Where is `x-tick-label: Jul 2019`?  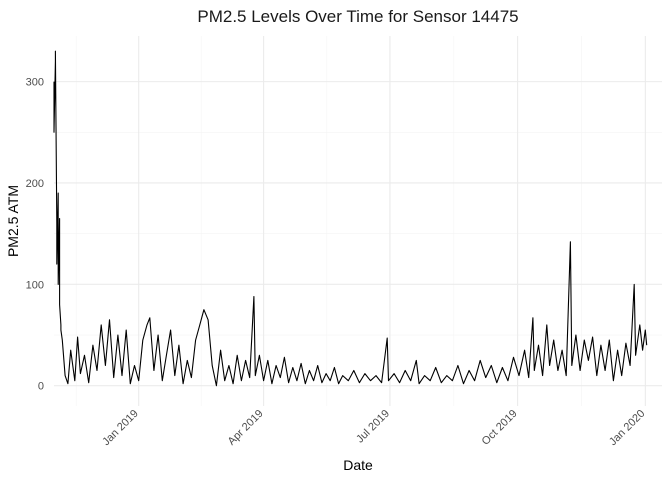 x-tick-label: Jul 2019 is located at coordinates (373, 427).